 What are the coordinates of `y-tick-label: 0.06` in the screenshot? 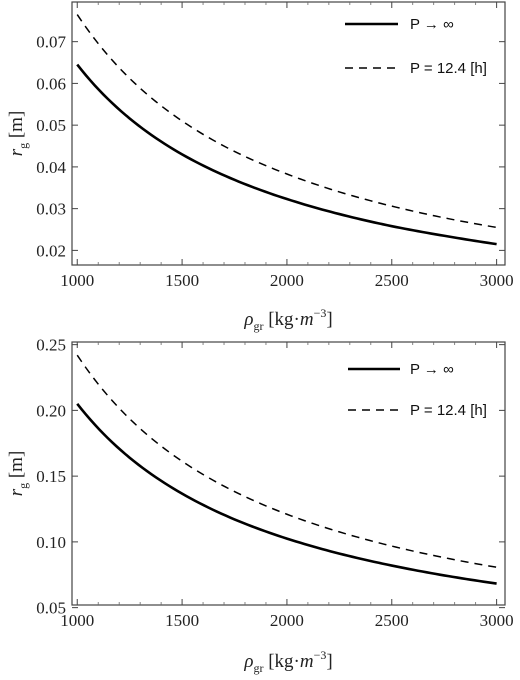 It's located at (51, 83).